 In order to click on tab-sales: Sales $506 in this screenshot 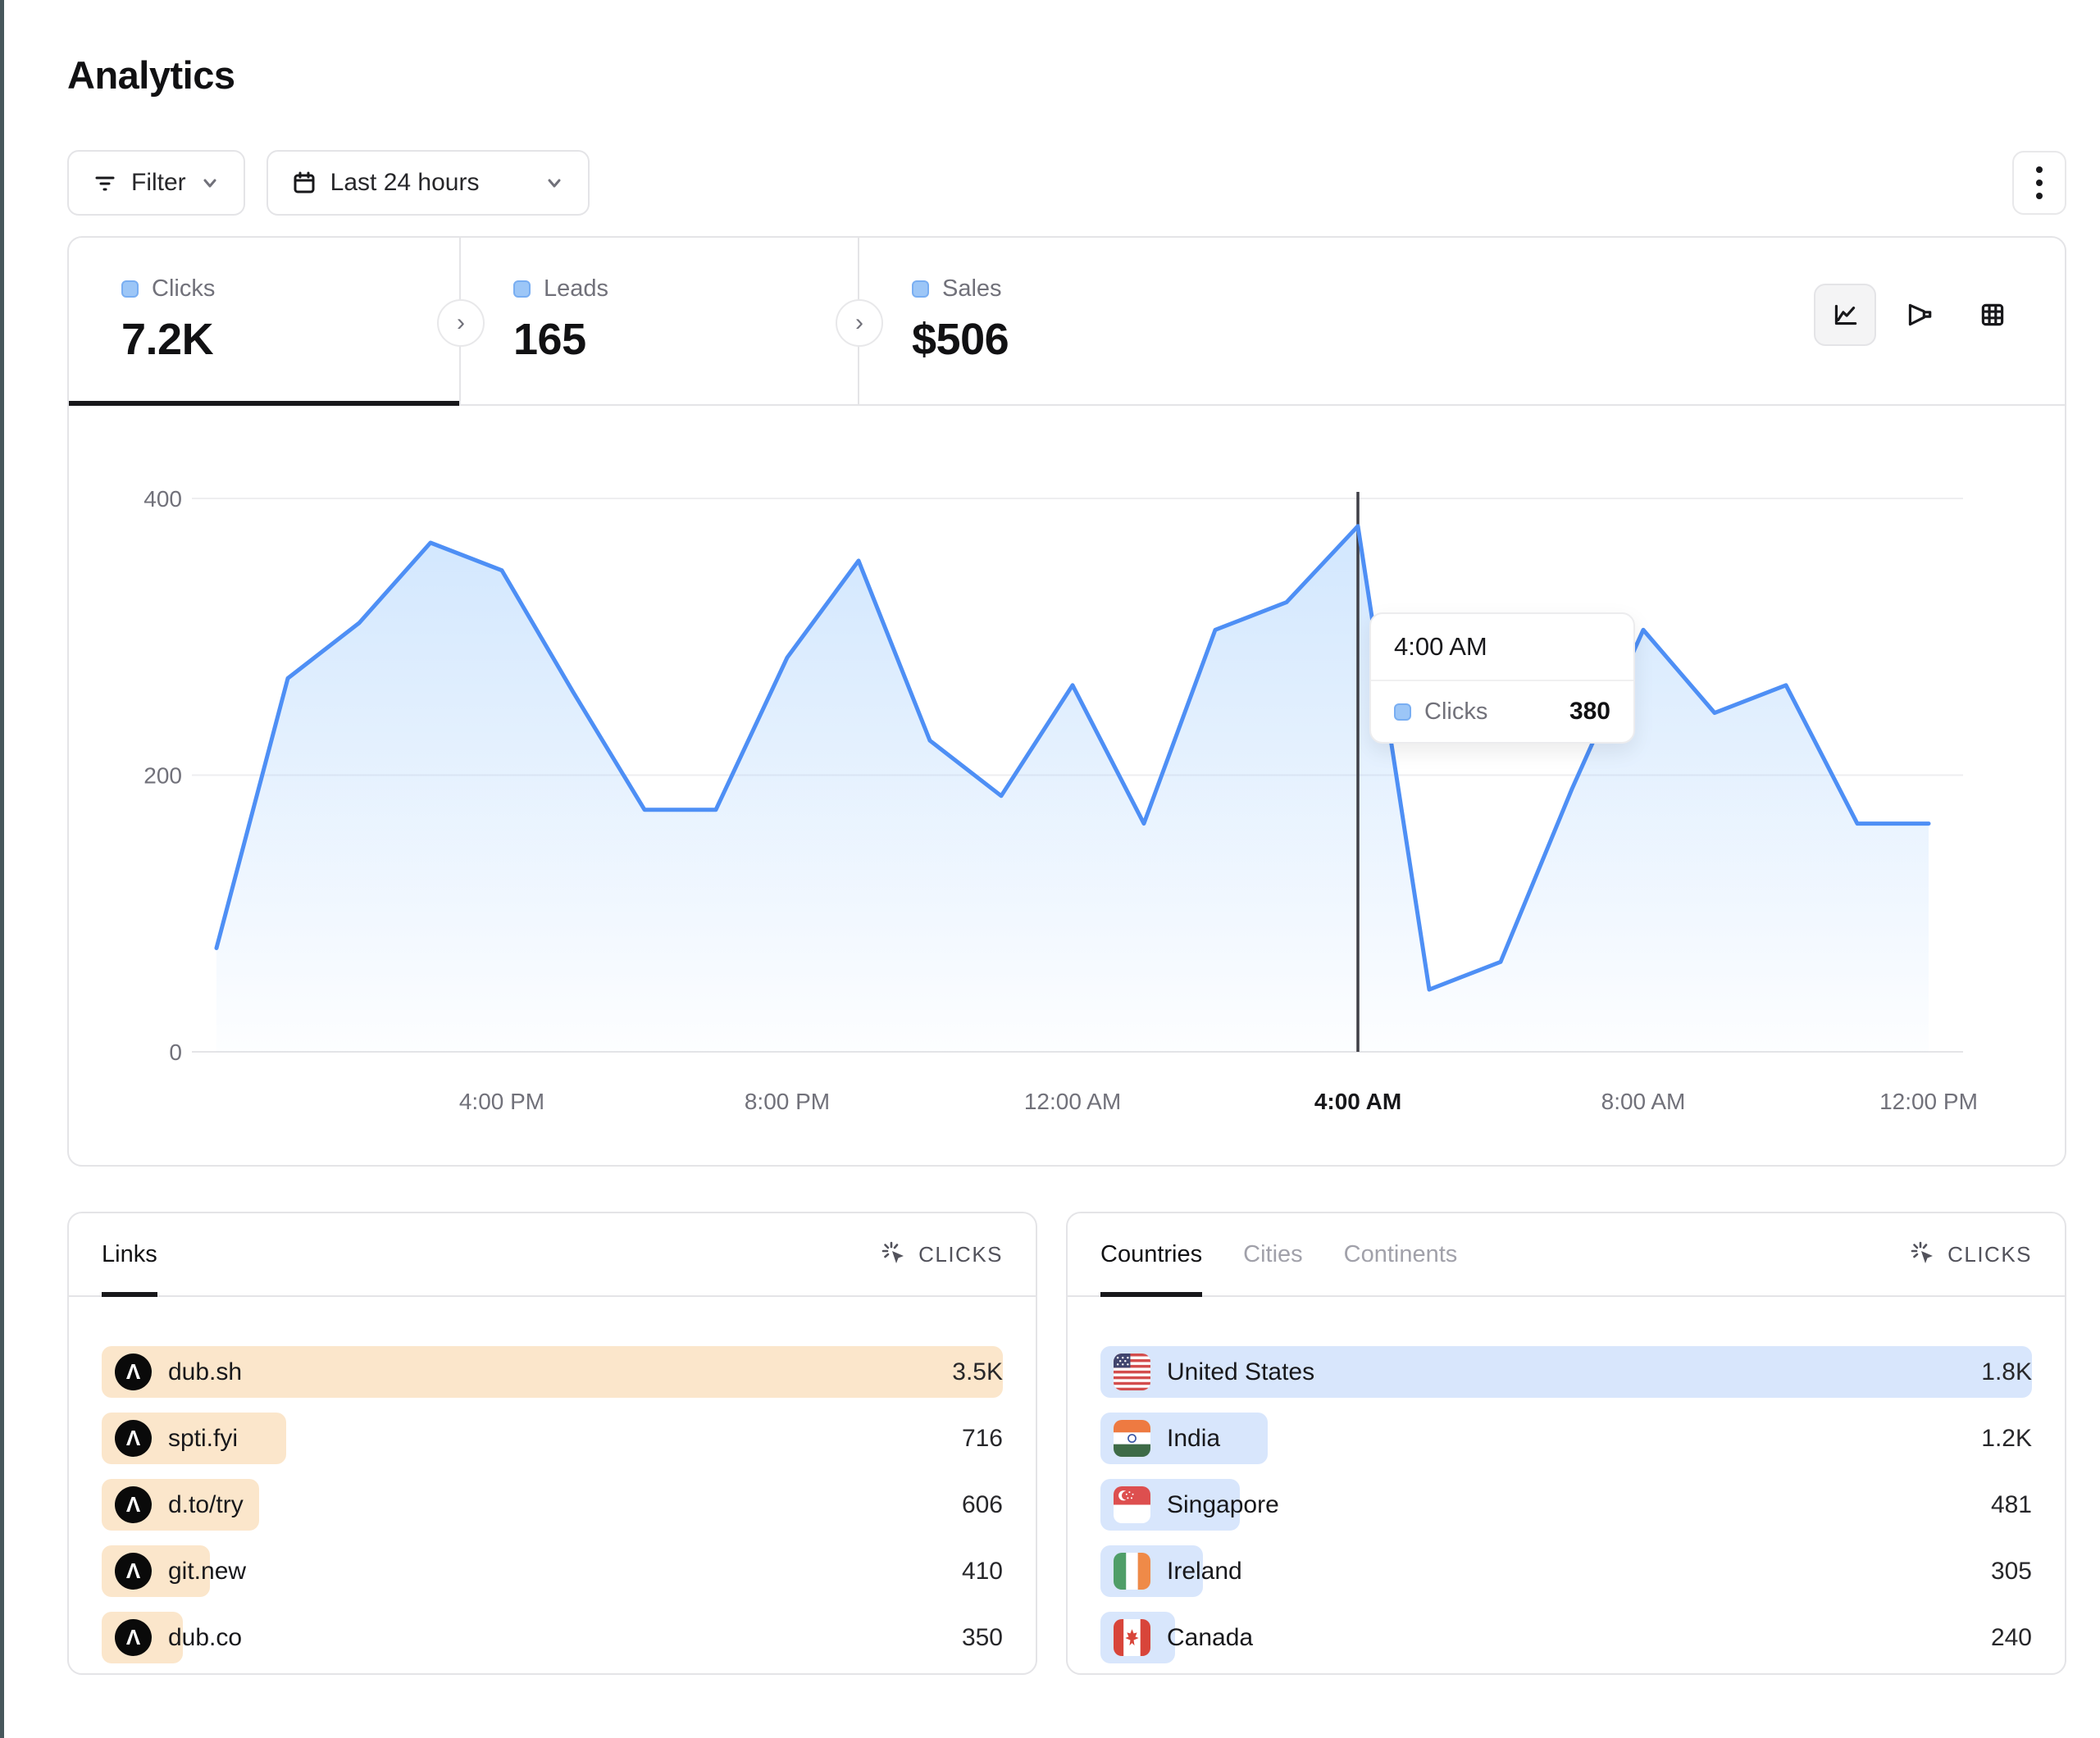, I will do `click(1462, 321)`.